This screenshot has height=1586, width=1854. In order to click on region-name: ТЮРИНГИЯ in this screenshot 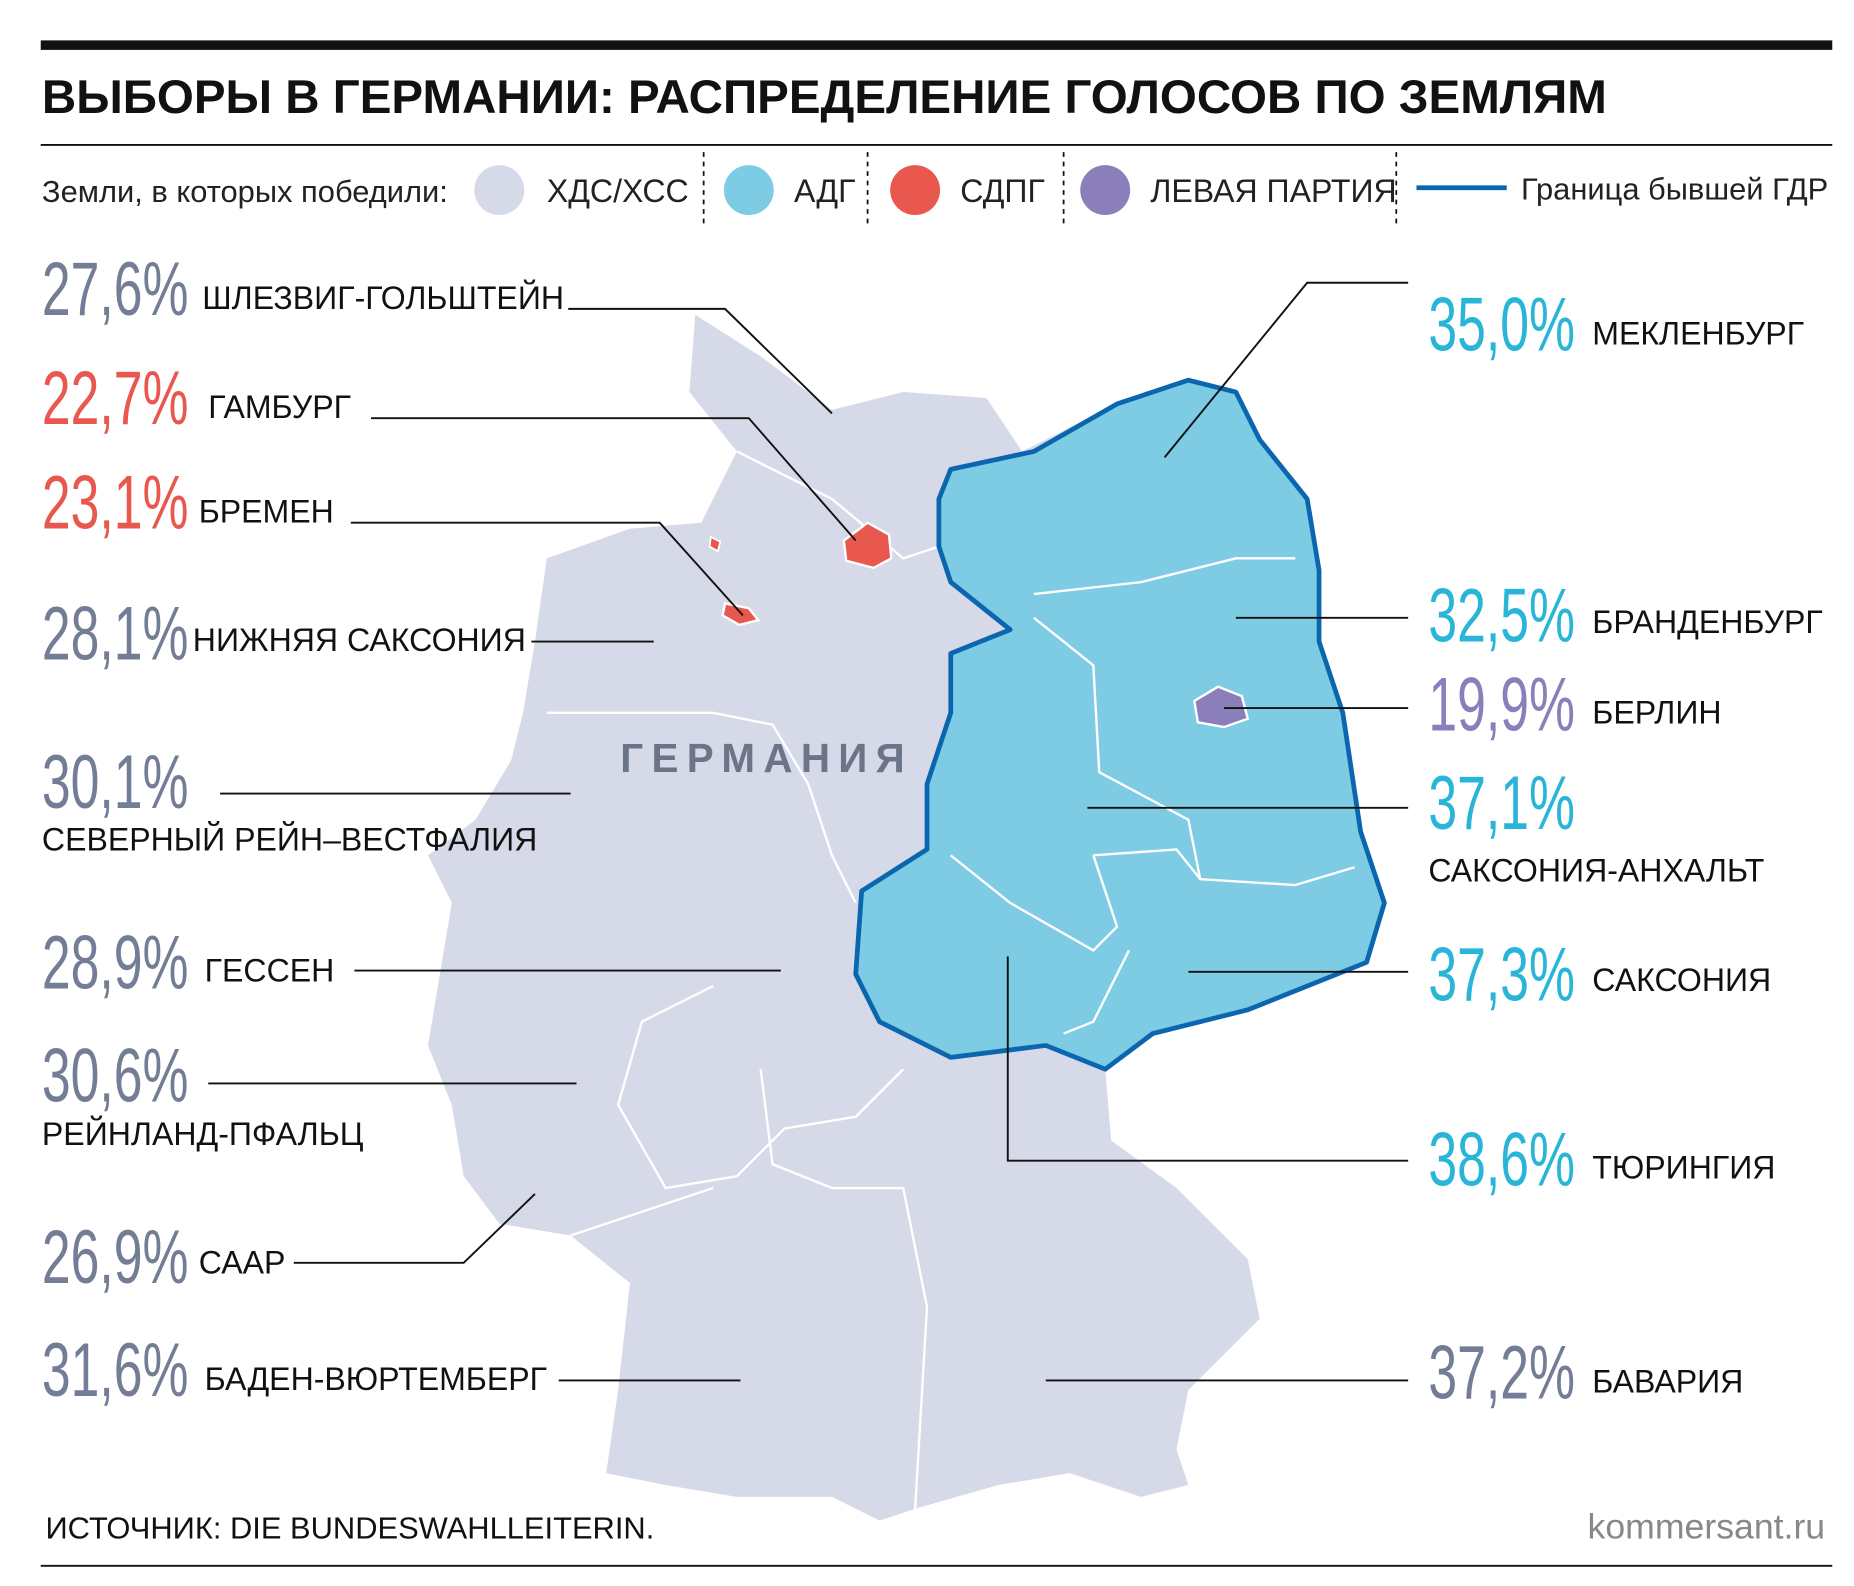, I will do `click(1683, 1168)`.